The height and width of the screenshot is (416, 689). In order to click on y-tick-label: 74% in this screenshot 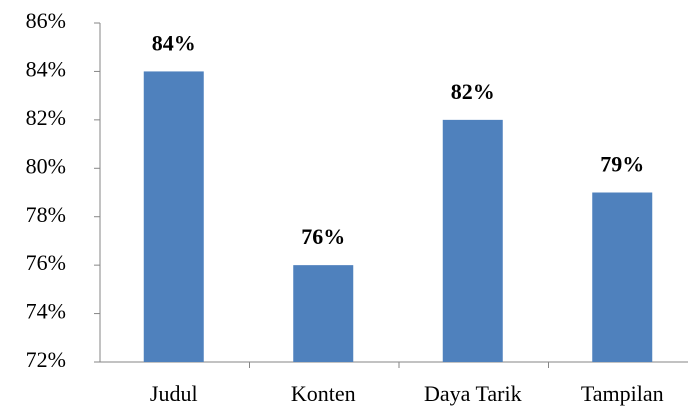, I will do `click(46, 311)`.